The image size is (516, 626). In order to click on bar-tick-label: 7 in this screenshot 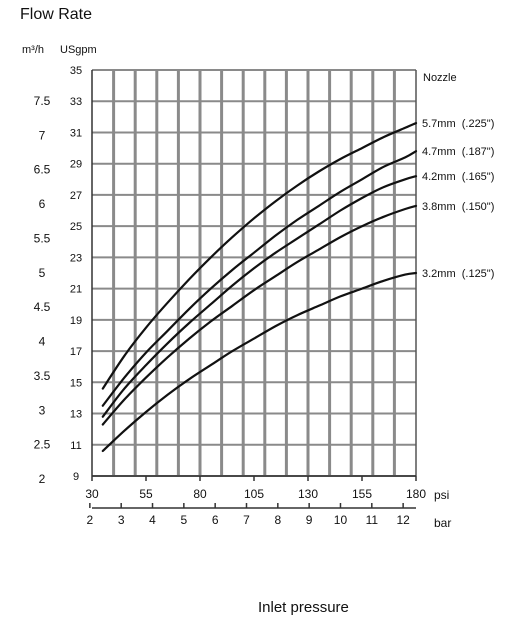, I will do `click(246, 520)`.